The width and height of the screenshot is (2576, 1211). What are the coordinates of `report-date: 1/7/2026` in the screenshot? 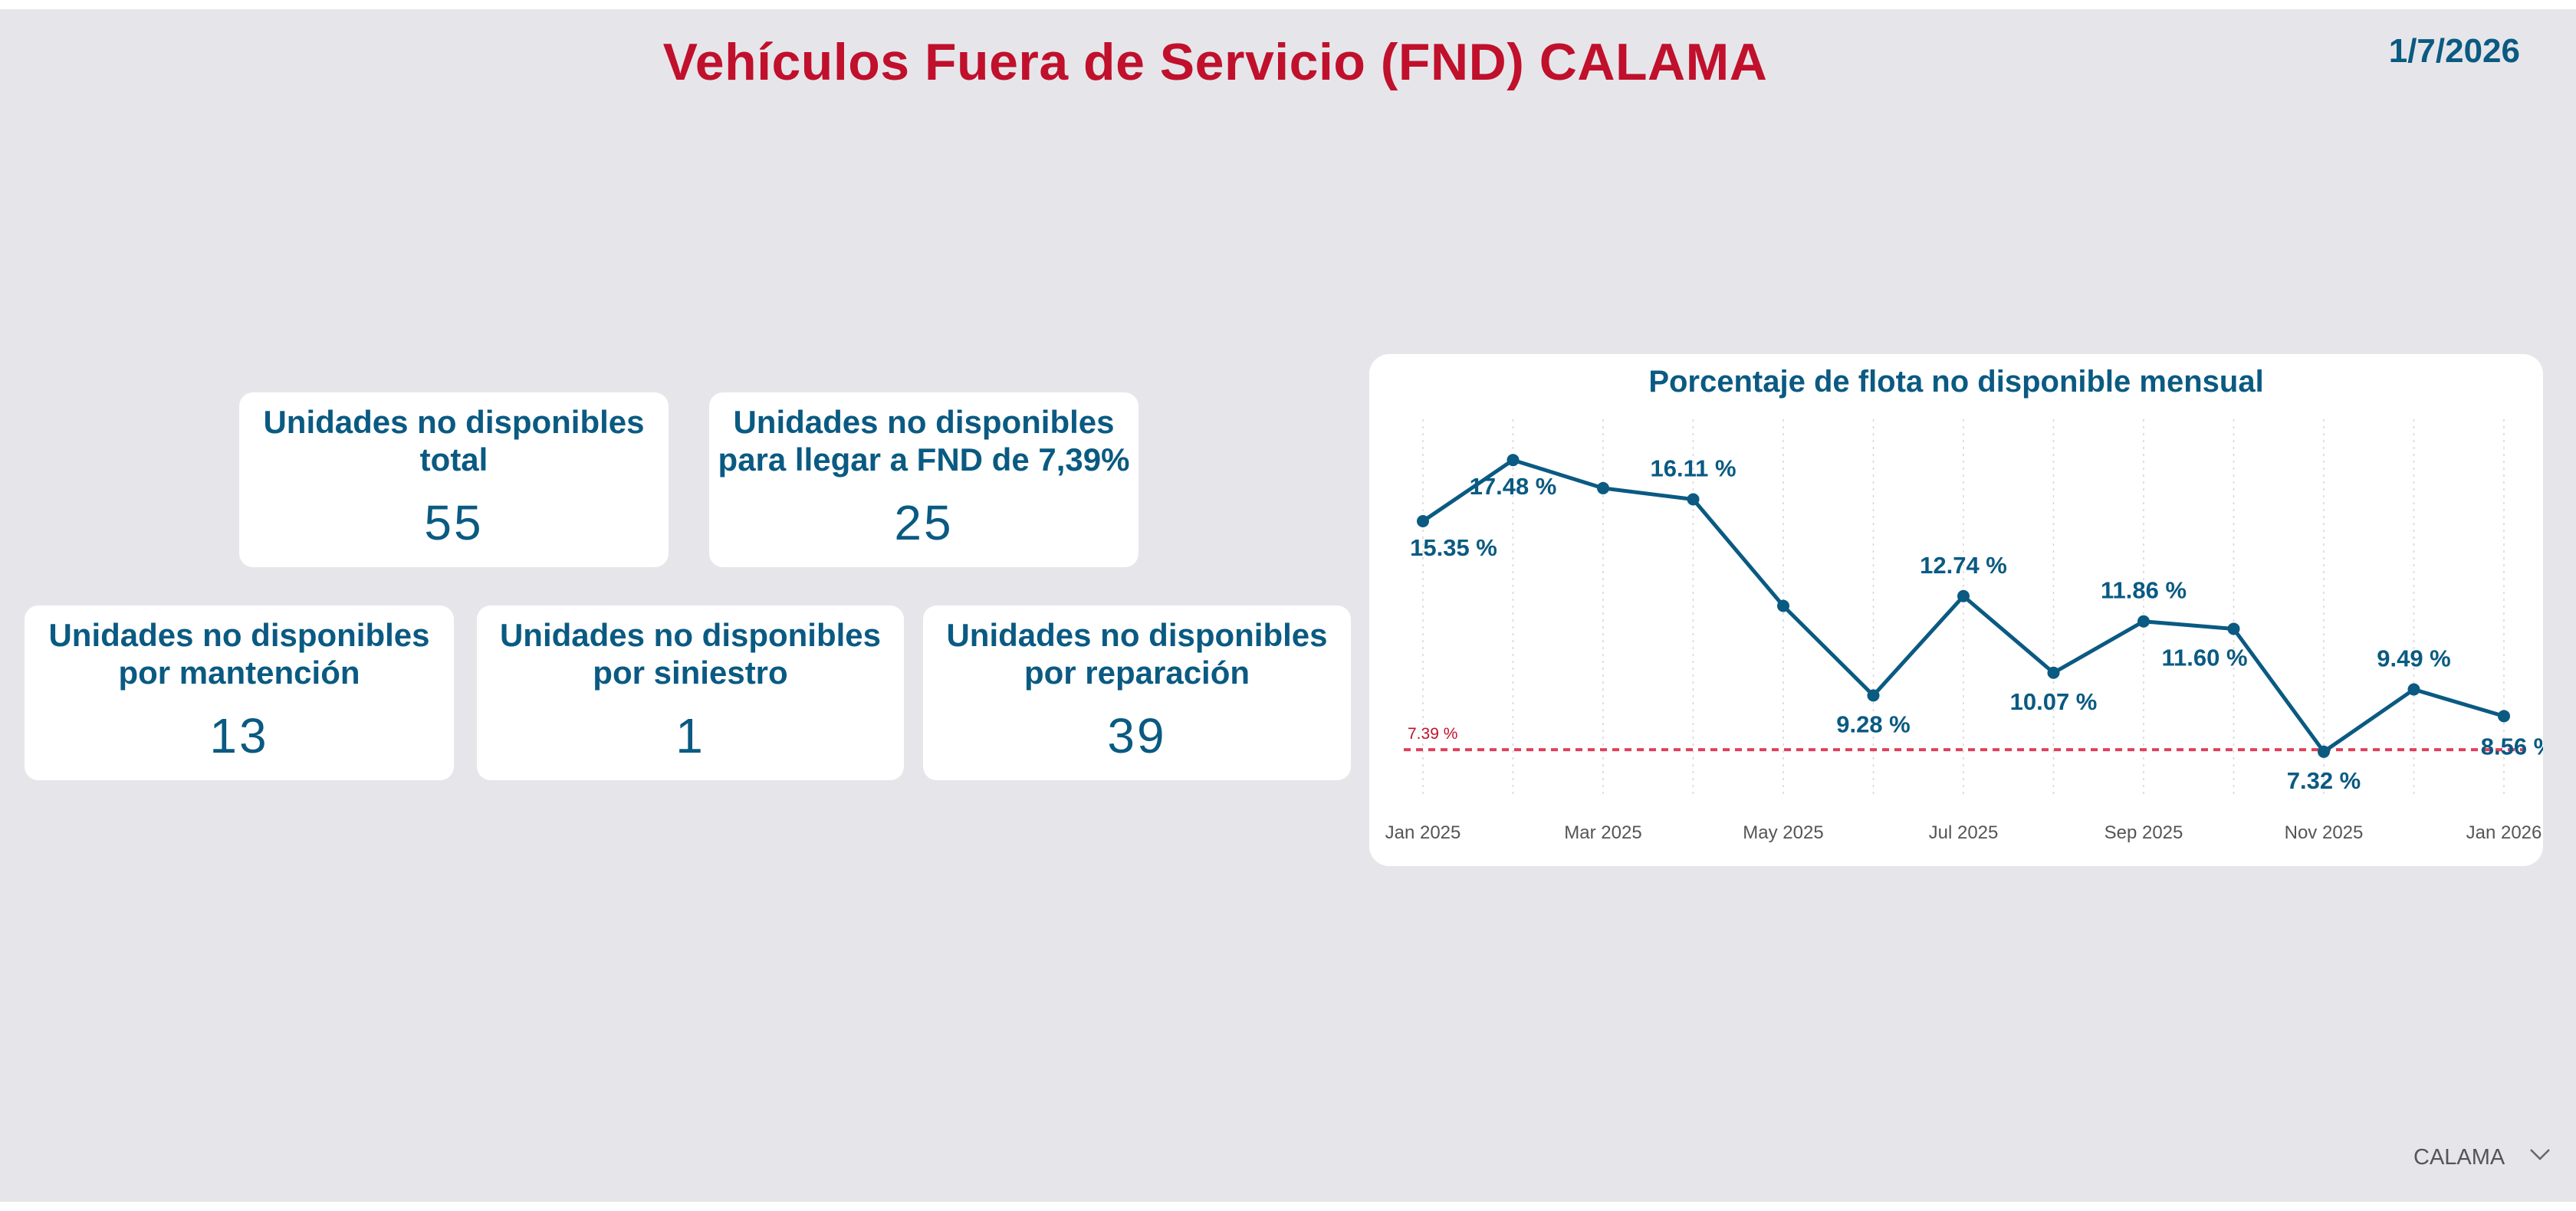 It's located at (2454, 51).